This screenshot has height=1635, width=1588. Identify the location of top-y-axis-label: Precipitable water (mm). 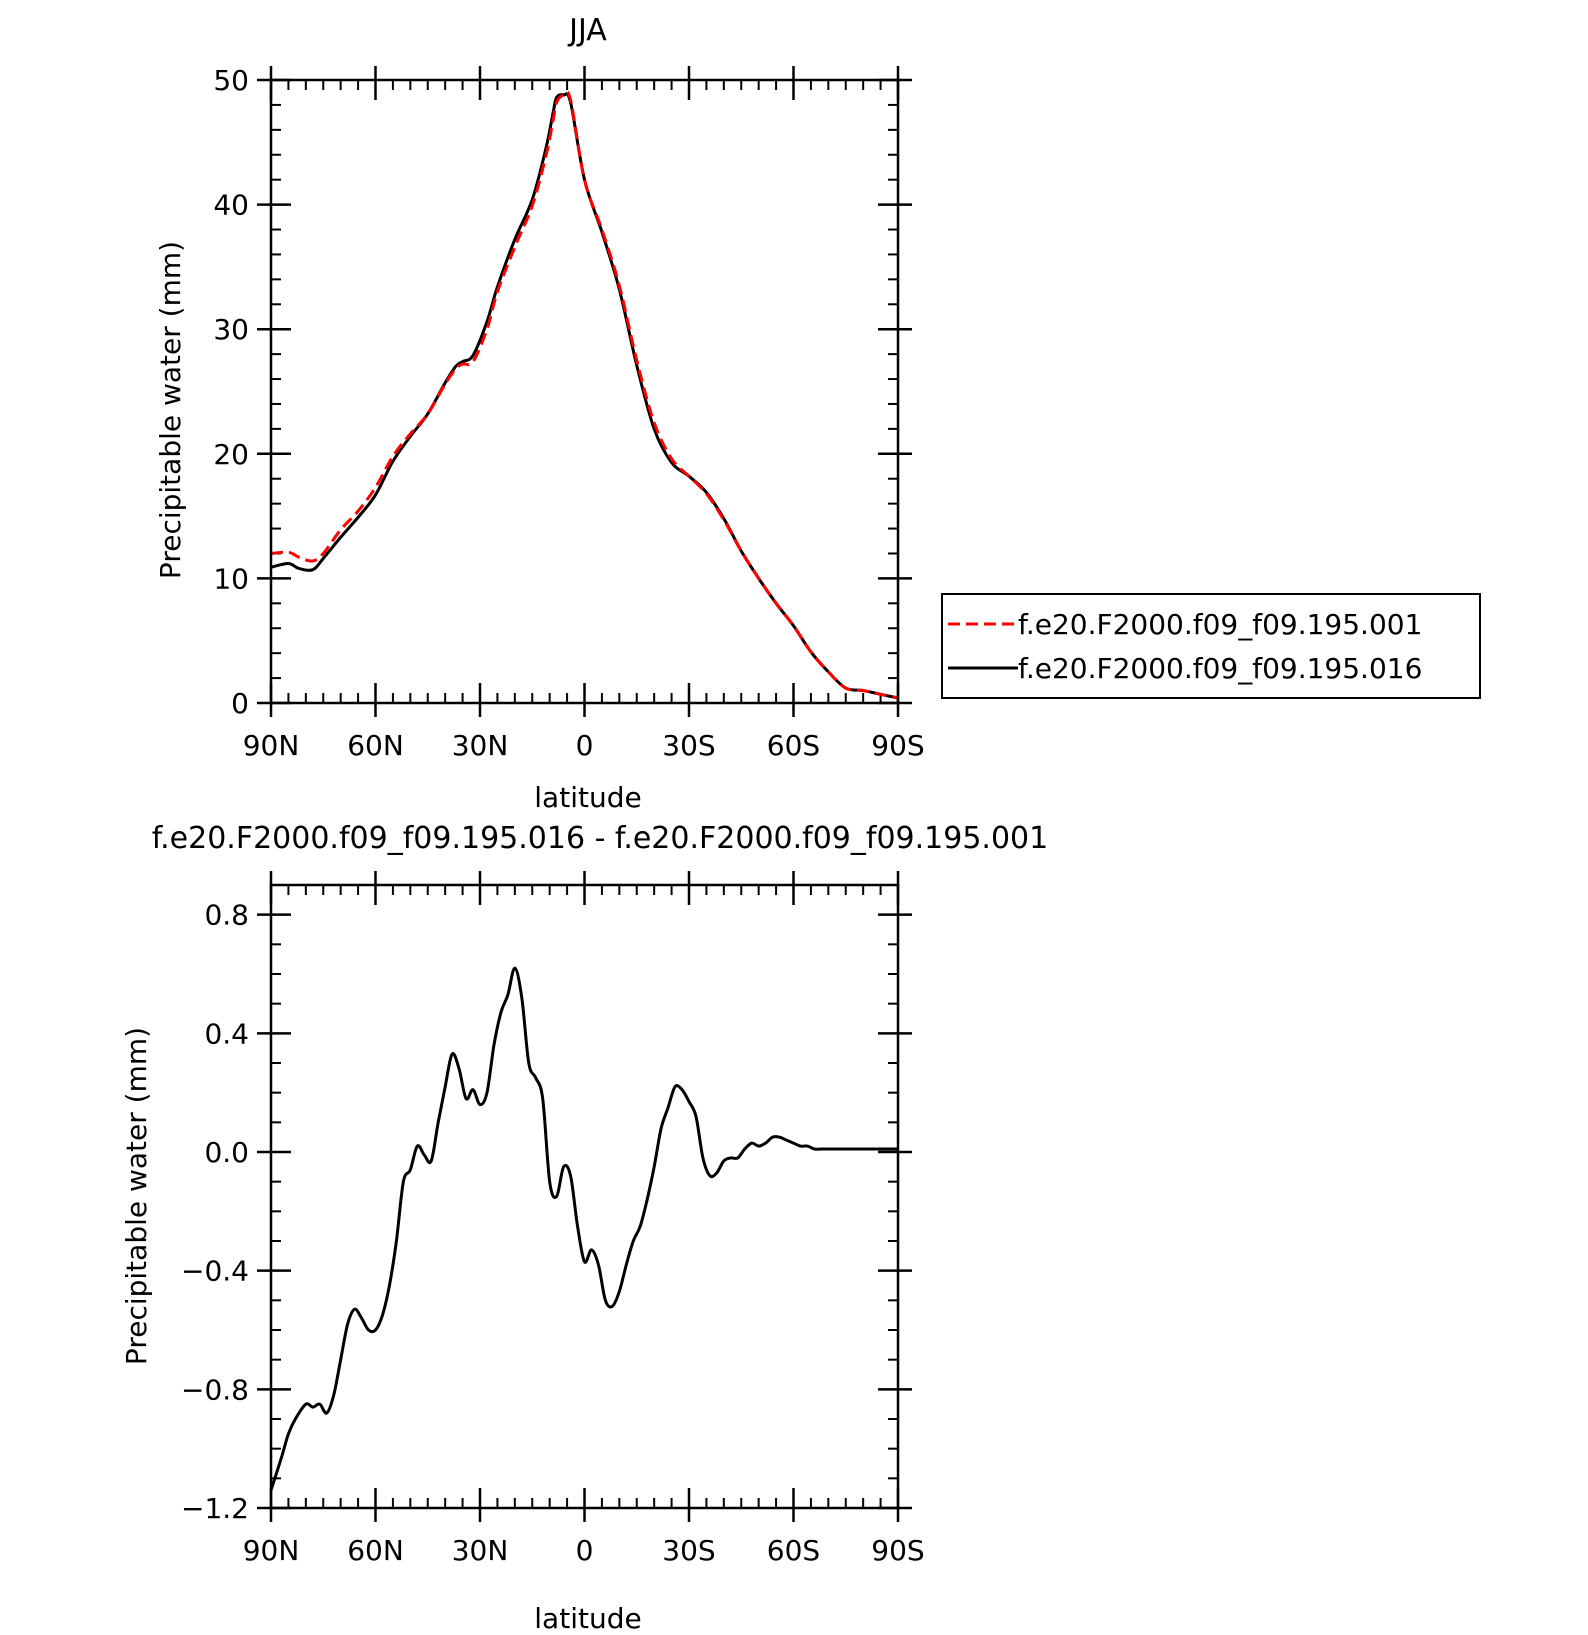
(170, 410).